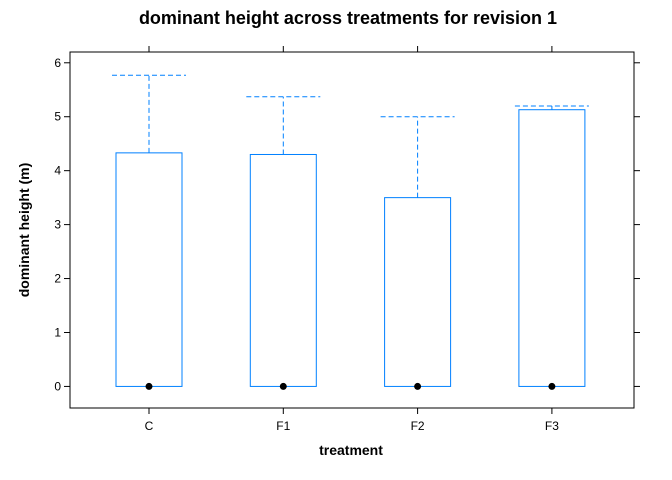  I want to click on x-axis-label: treatment, so click(351, 450).